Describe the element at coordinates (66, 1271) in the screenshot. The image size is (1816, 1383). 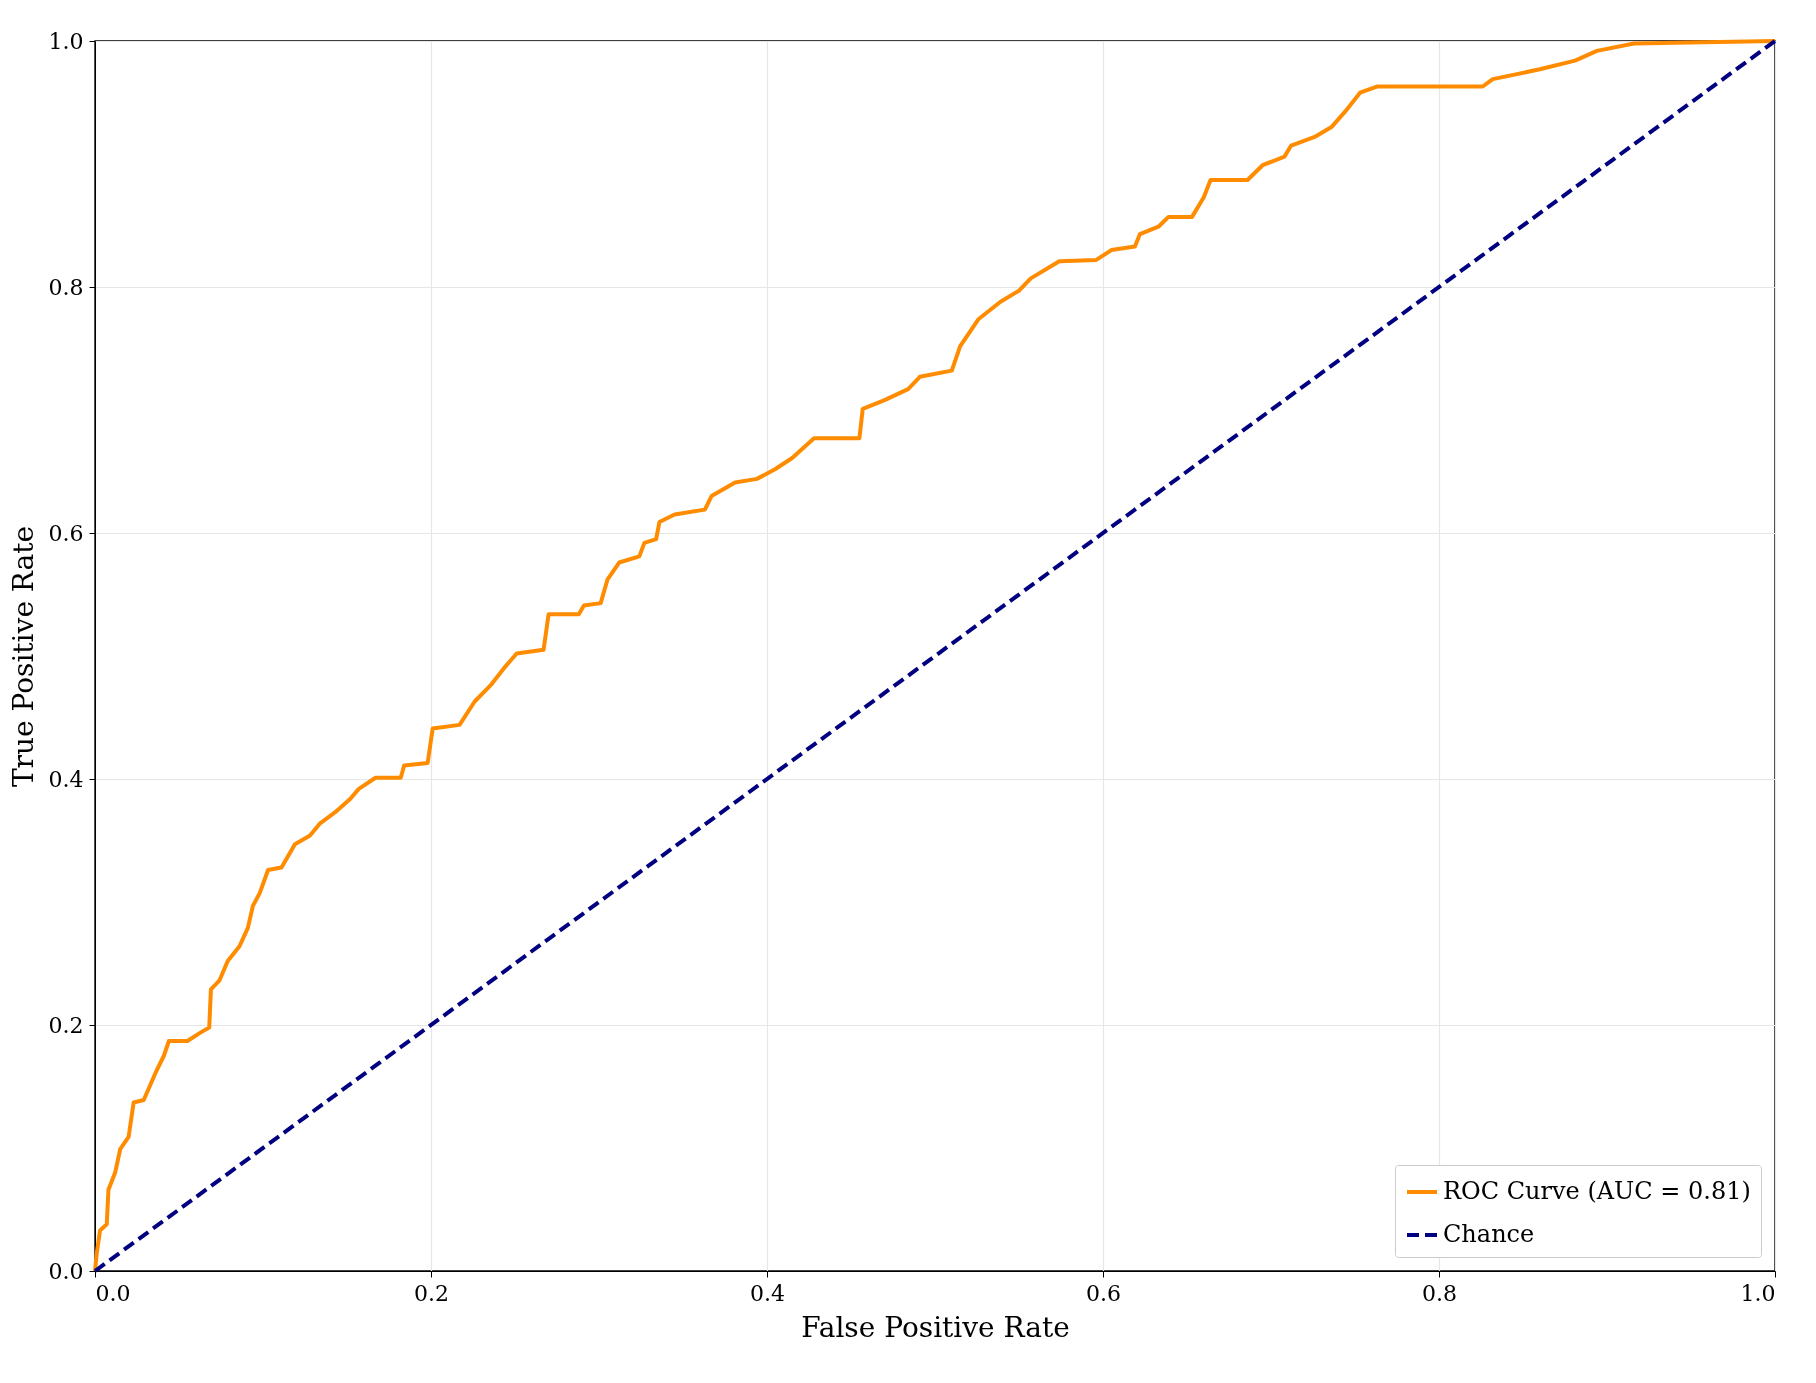
I see `y-tick-label: 0.0` at that location.